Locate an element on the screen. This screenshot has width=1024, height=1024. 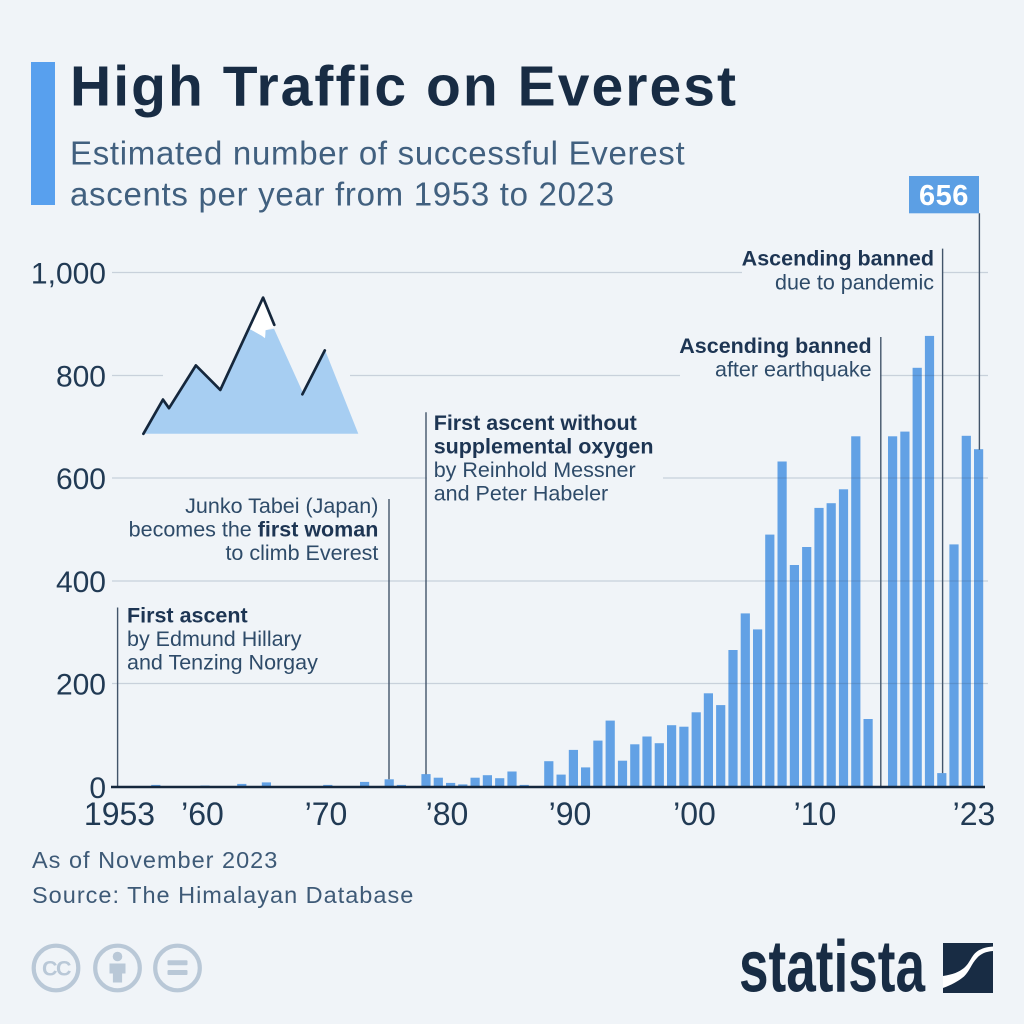
svg-text: CC is located at coordinates (56, 969).